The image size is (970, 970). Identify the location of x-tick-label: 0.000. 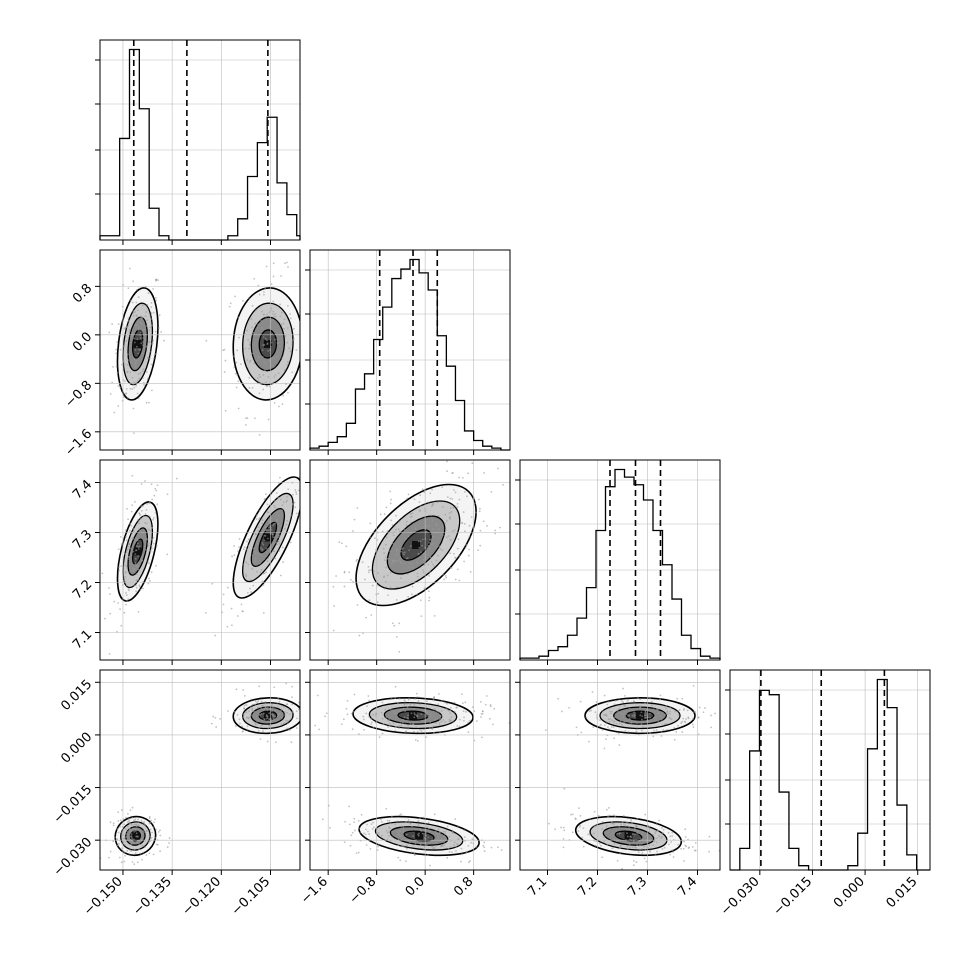
(849, 892).